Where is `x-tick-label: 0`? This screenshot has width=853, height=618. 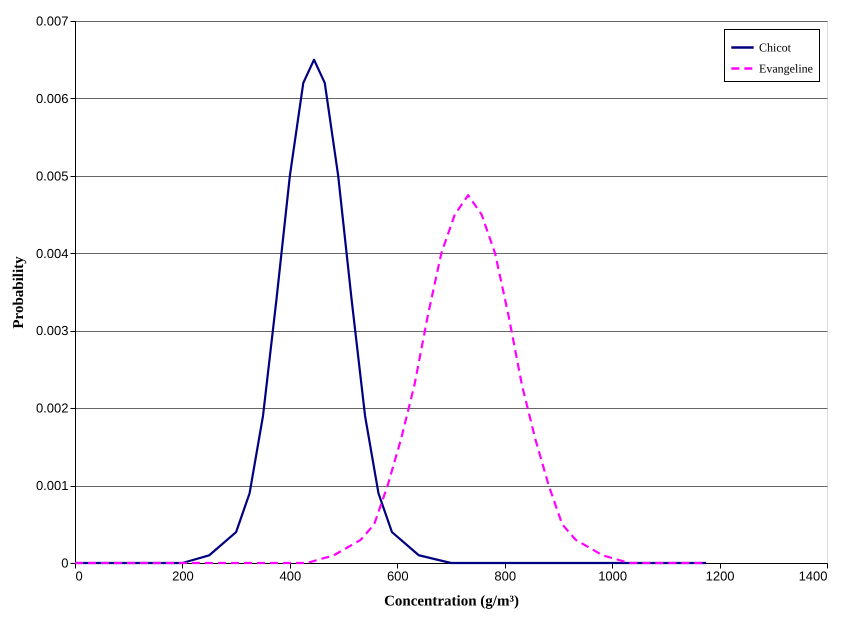 x-tick-label: 0 is located at coordinates (79, 576).